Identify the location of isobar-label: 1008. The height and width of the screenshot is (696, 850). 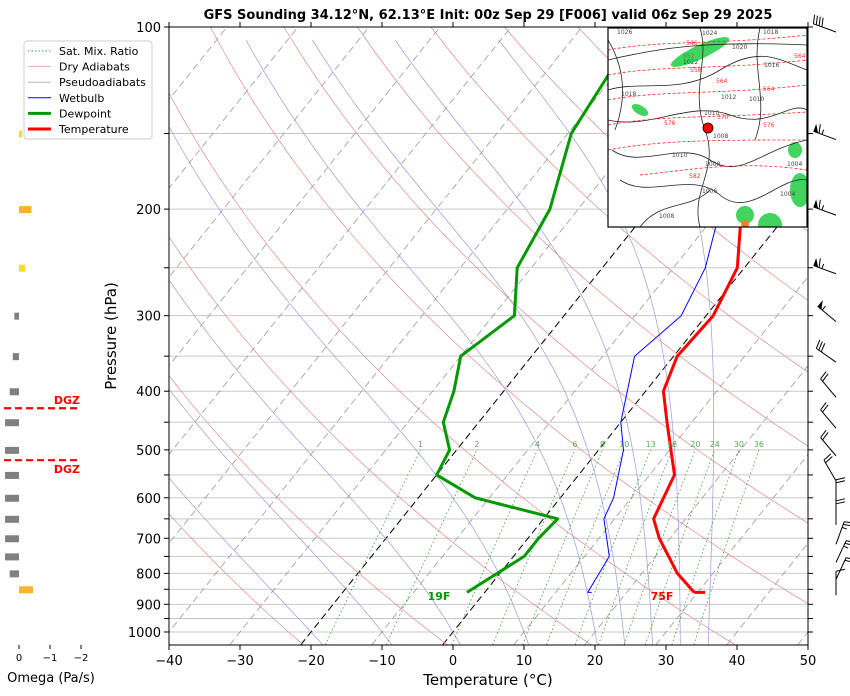
(712, 164).